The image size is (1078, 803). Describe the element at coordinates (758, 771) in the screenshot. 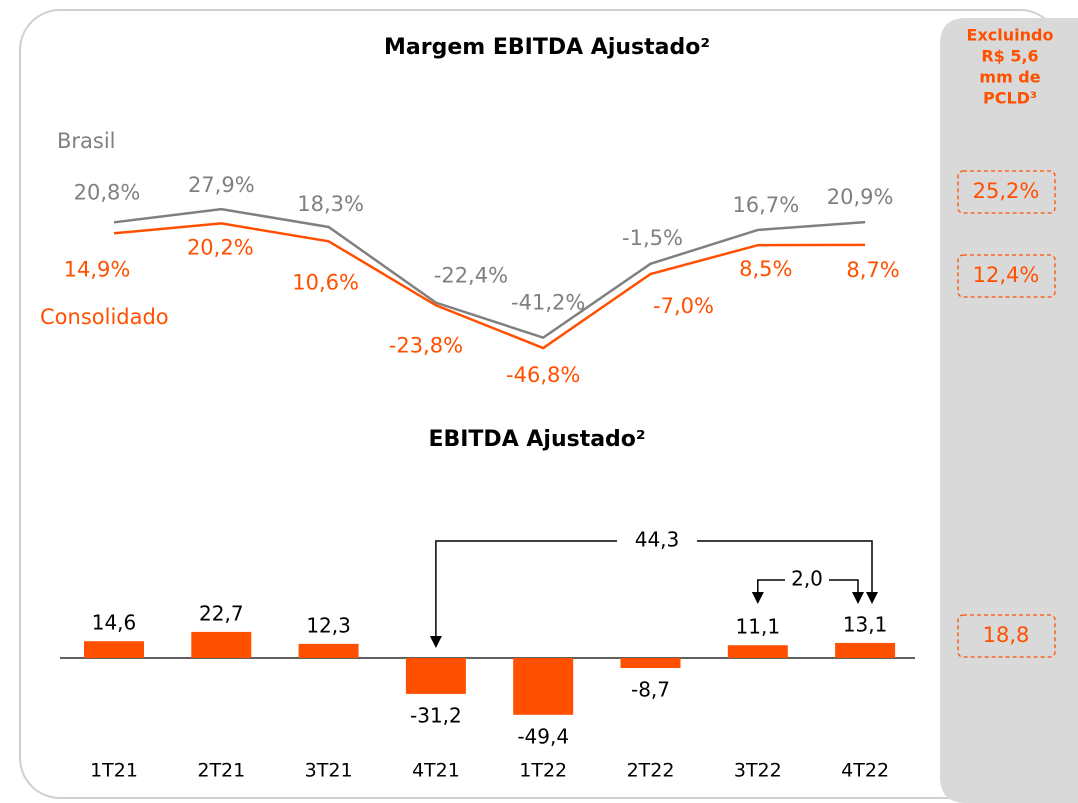

I see `x-tick-label: 3T22` at that location.